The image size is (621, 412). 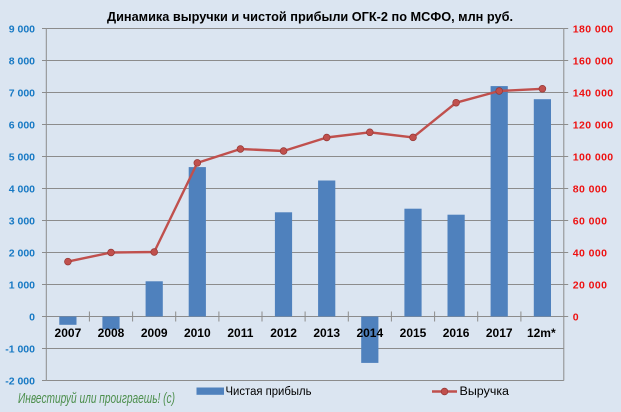 What do you see at coordinates (593, 158) in the screenshot?
I see `svg-text: 100 000` at bounding box center [593, 158].